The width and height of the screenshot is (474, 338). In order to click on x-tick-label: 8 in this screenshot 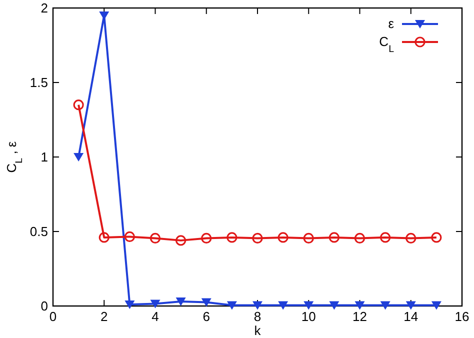, I will do `click(258, 316)`.